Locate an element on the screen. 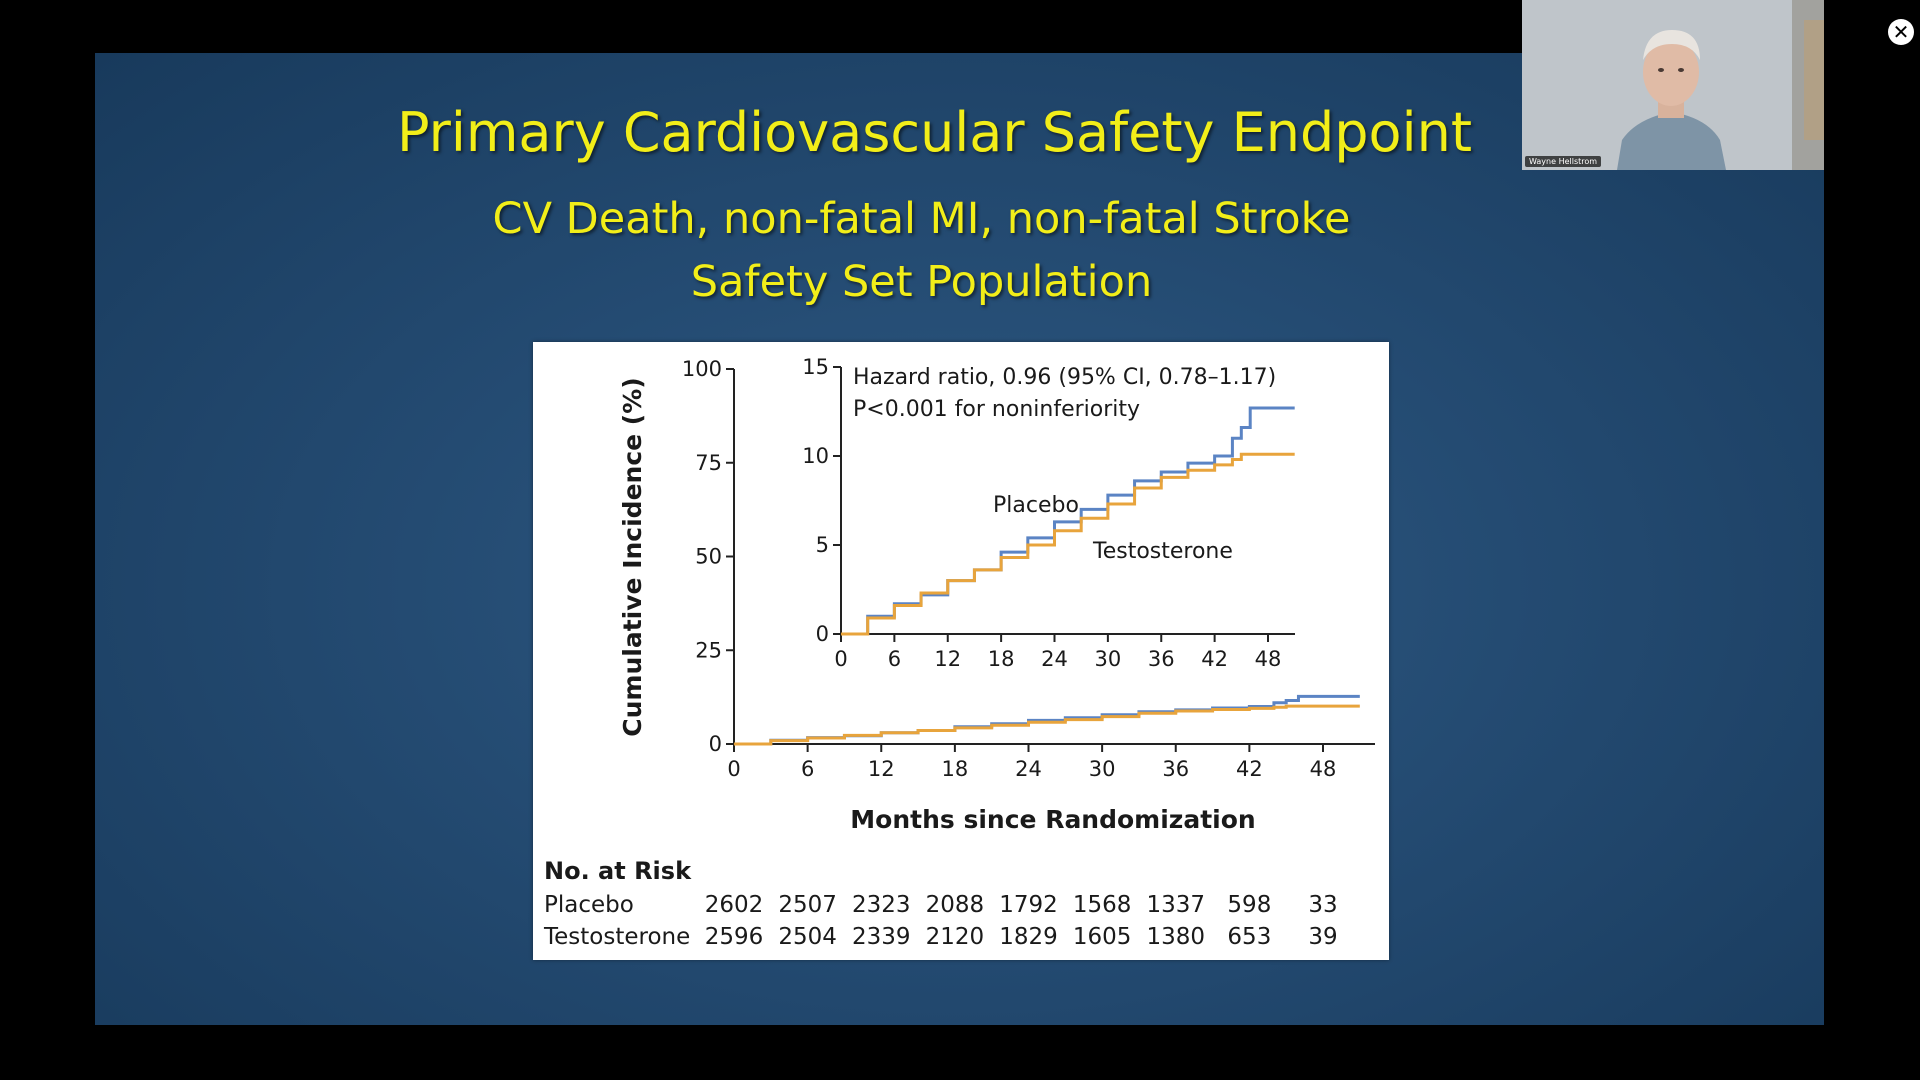 This screenshot has width=1920, height=1080. inset-x-tick-label: 36 is located at coordinates (1161, 659).